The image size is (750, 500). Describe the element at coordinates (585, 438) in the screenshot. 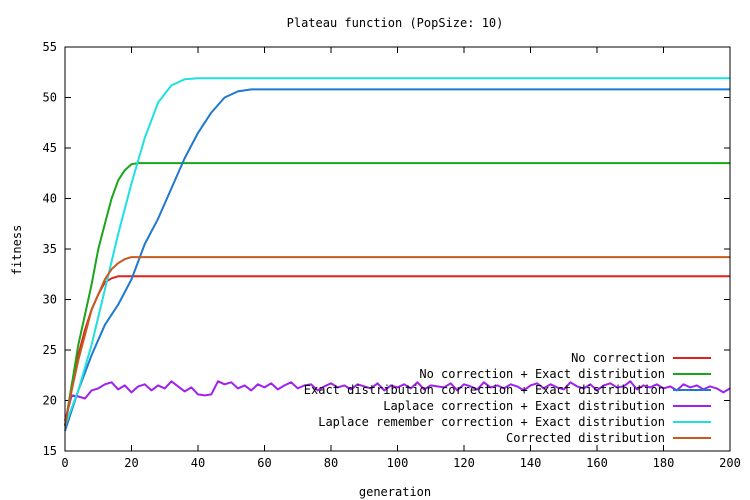

I see `legend-label-6: Corrected distribution` at that location.